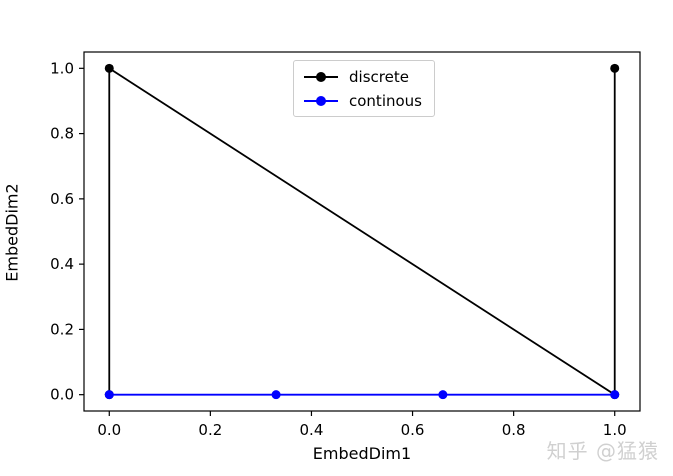 This screenshot has height=476, width=673. What do you see at coordinates (364, 88) in the screenshot?
I see `legend: discrete continous` at bounding box center [364, 88].